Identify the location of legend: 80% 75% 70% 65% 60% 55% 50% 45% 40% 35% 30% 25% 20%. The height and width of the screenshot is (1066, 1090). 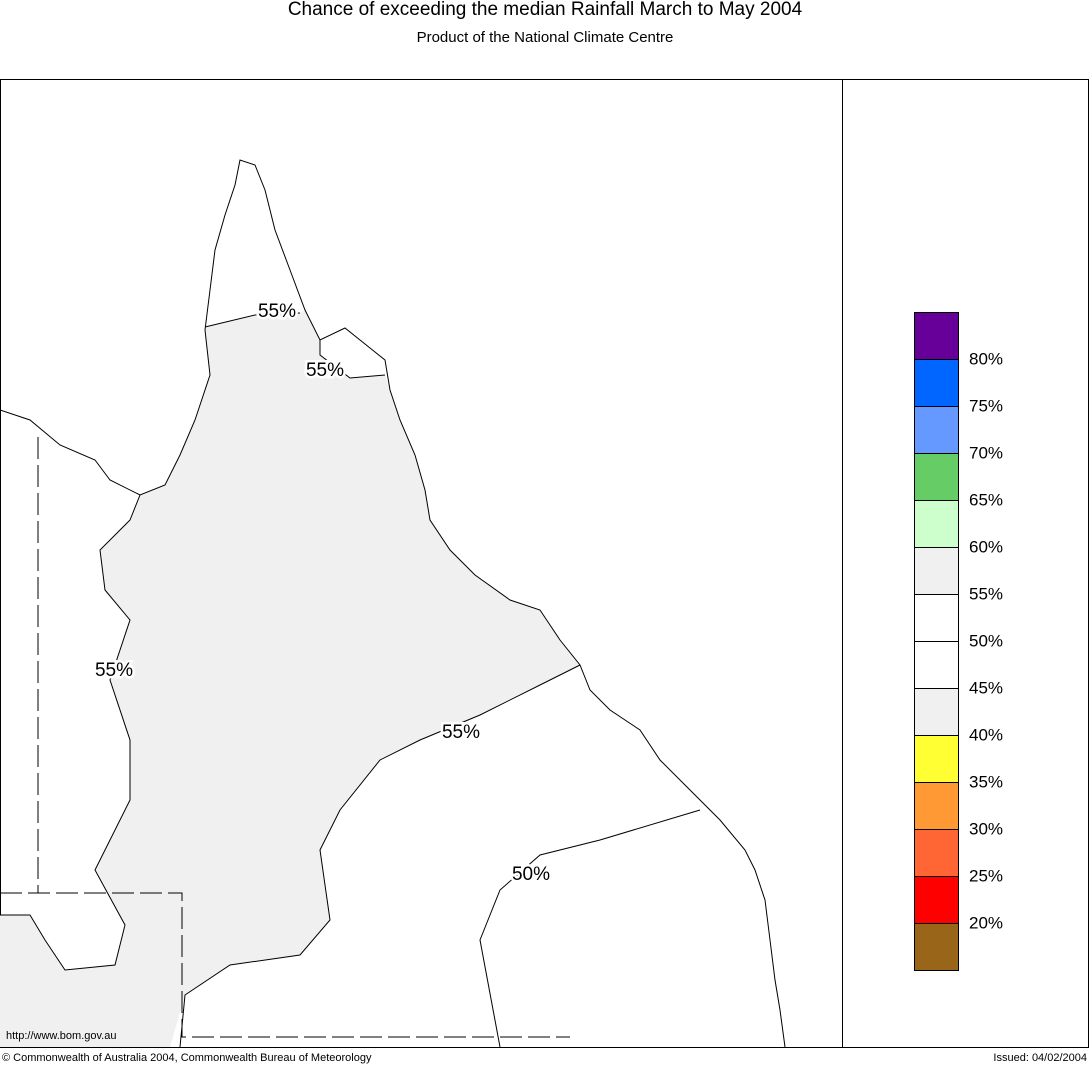
(958, 641).